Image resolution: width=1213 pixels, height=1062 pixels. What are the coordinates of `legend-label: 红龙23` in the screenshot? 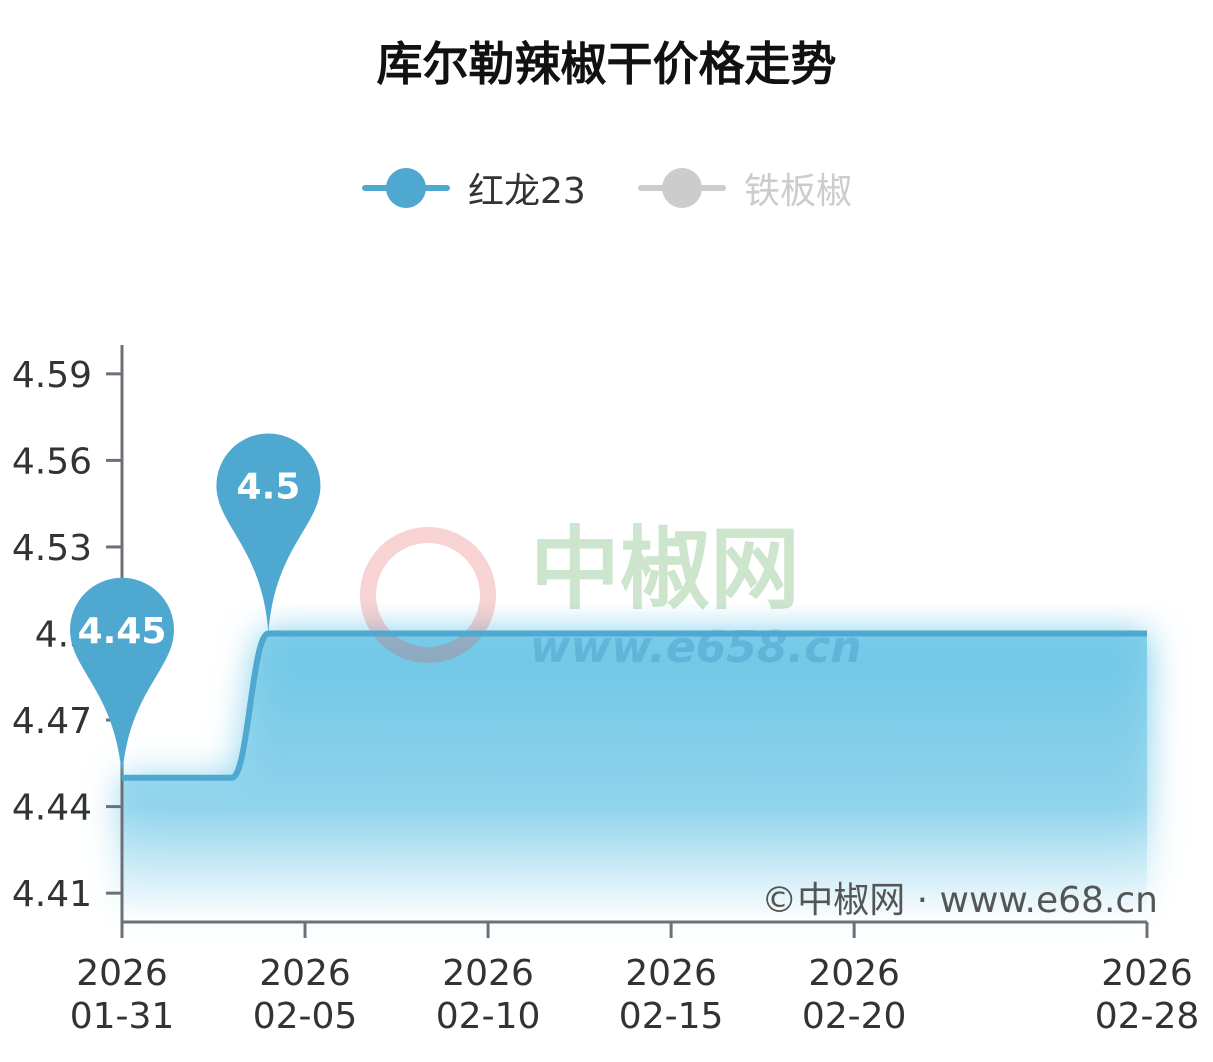 It's located at (527, 191).